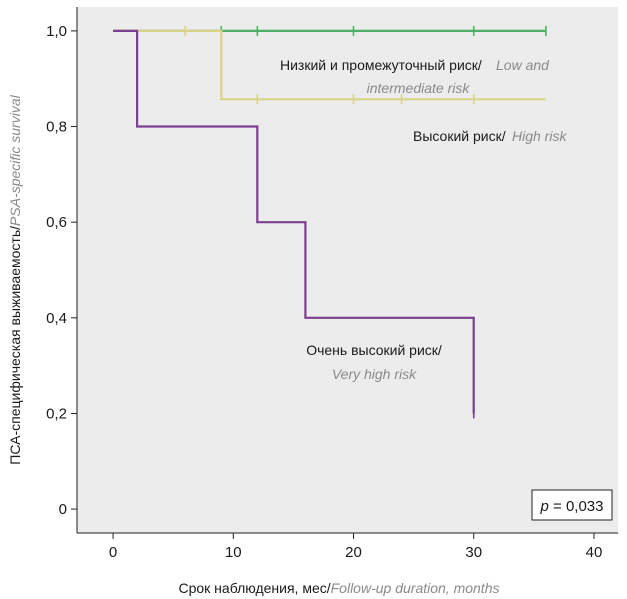 This screenshot has width=627, height=599. Describe the element at coordinates (544, 506) in the screenshot. I see `p-value-symbol: p` at that location.